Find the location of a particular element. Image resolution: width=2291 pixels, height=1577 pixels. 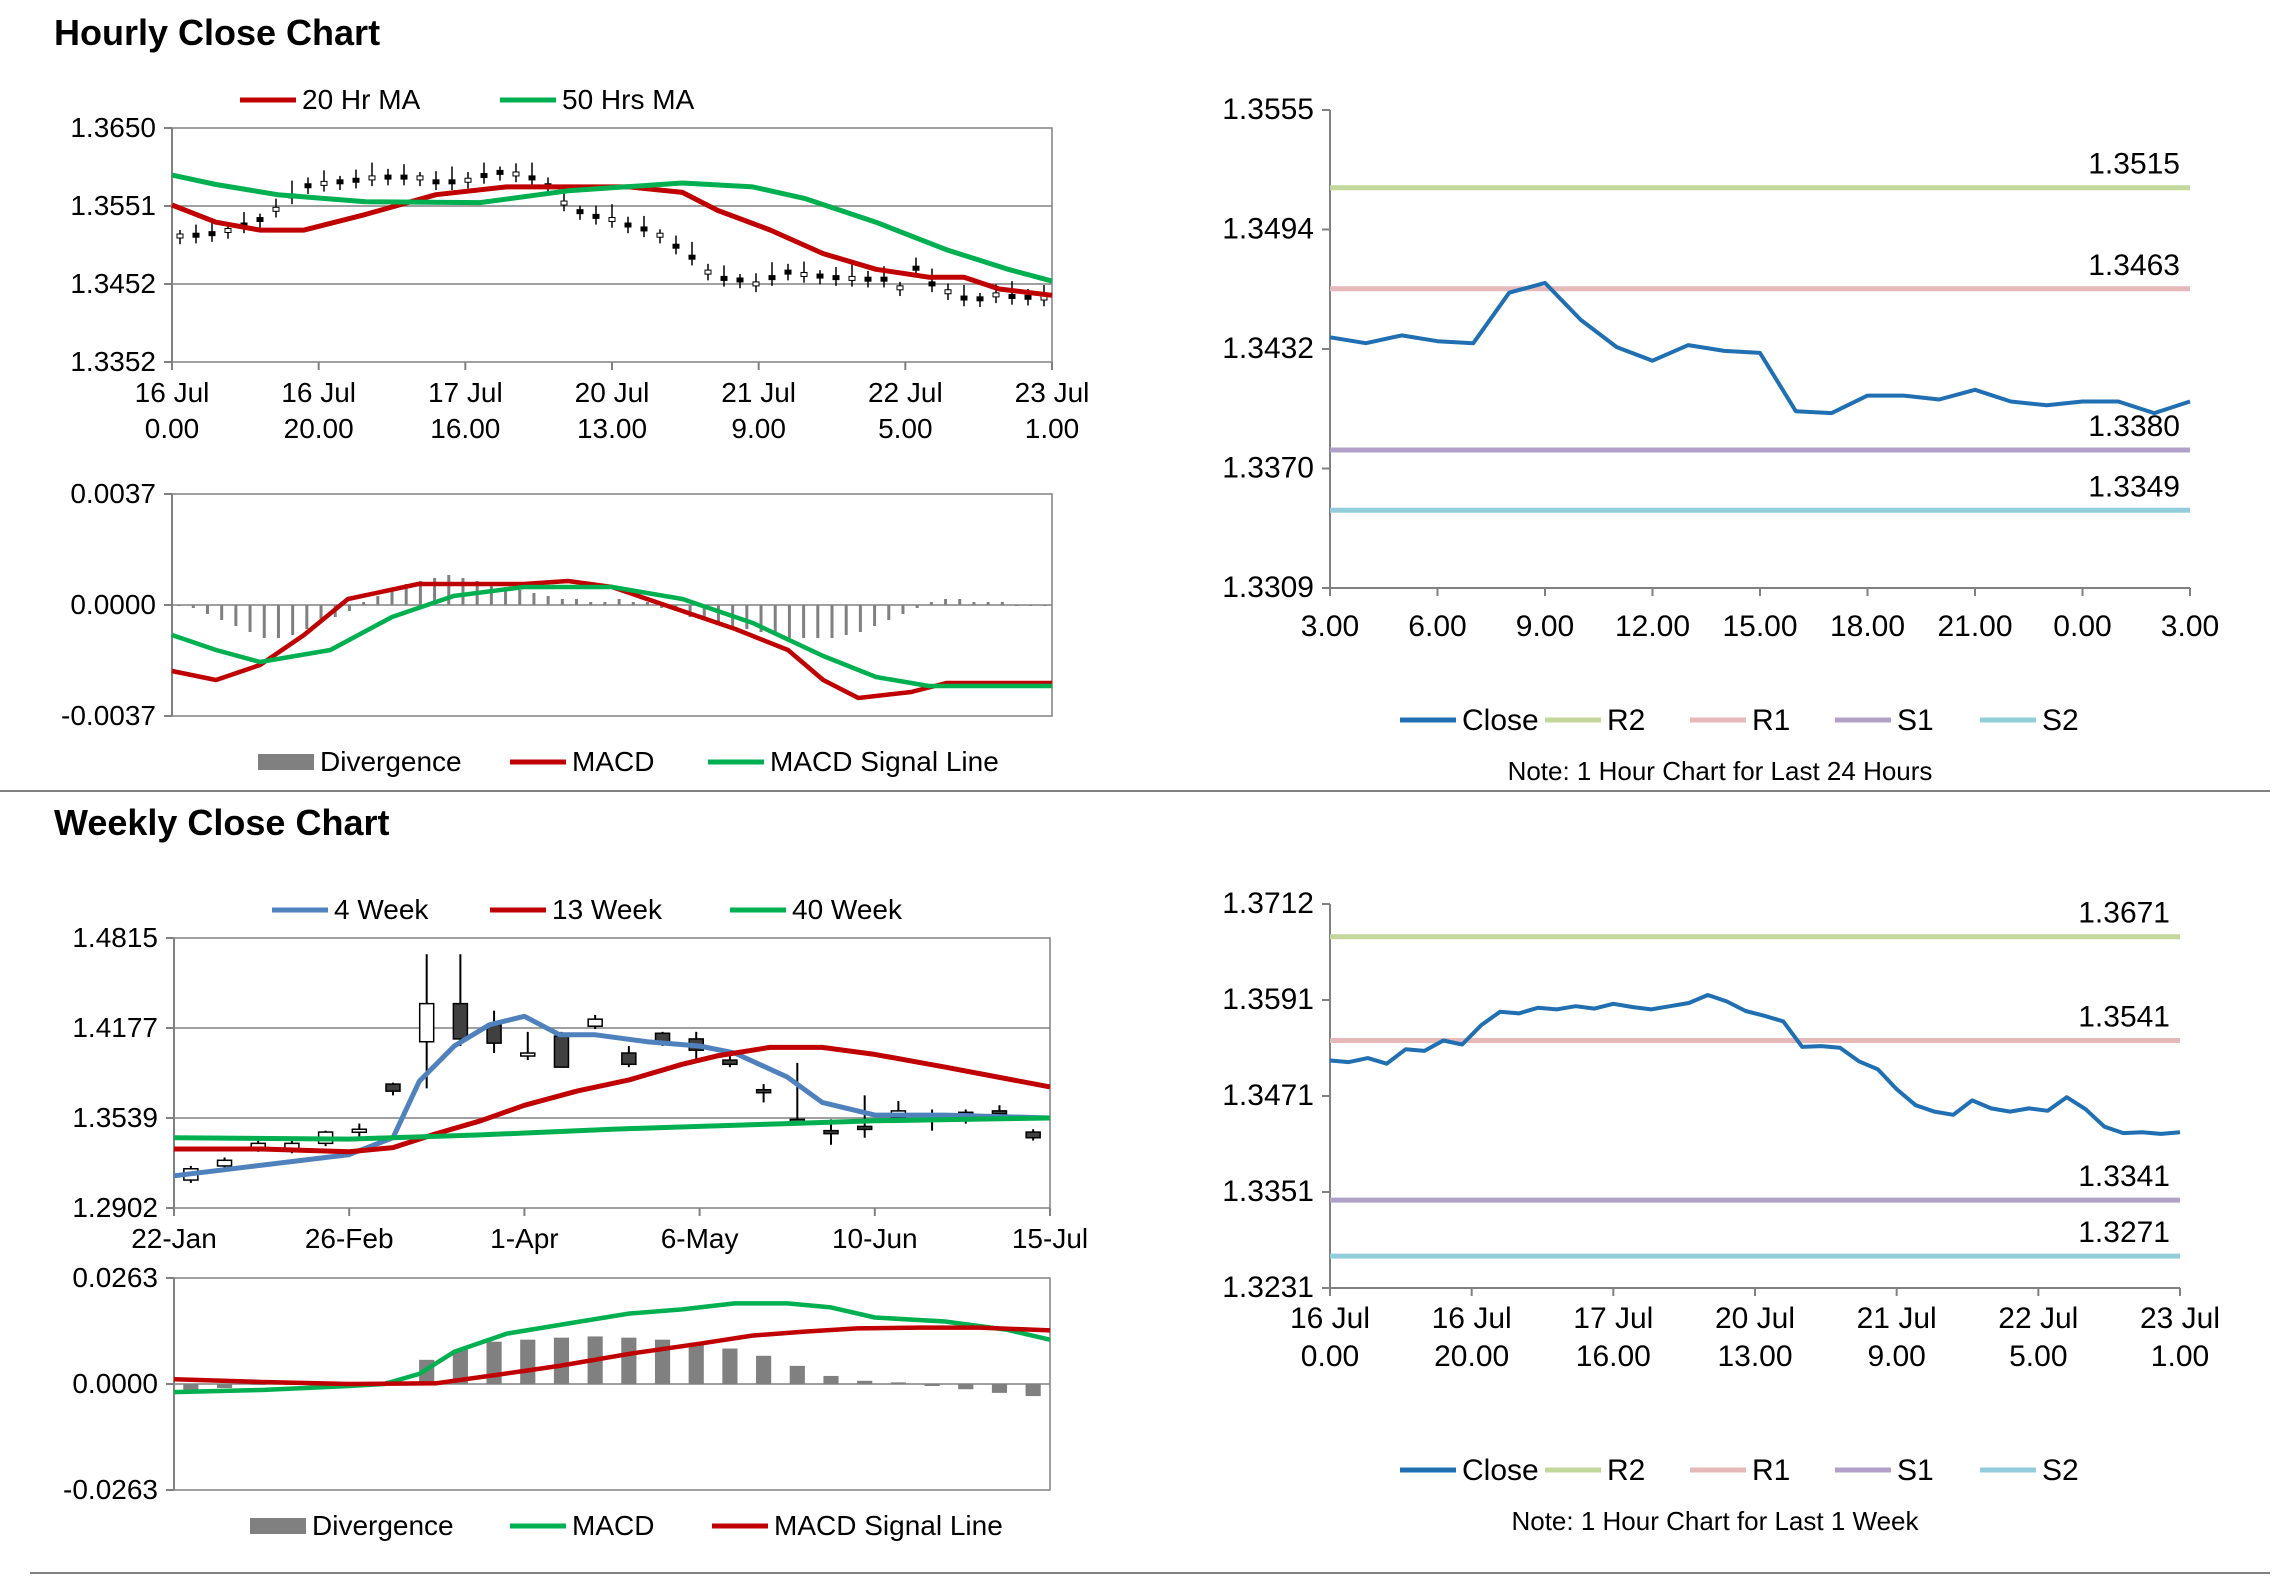

level-r1-label: 1.3463 is located at coordinates (2134, 265).